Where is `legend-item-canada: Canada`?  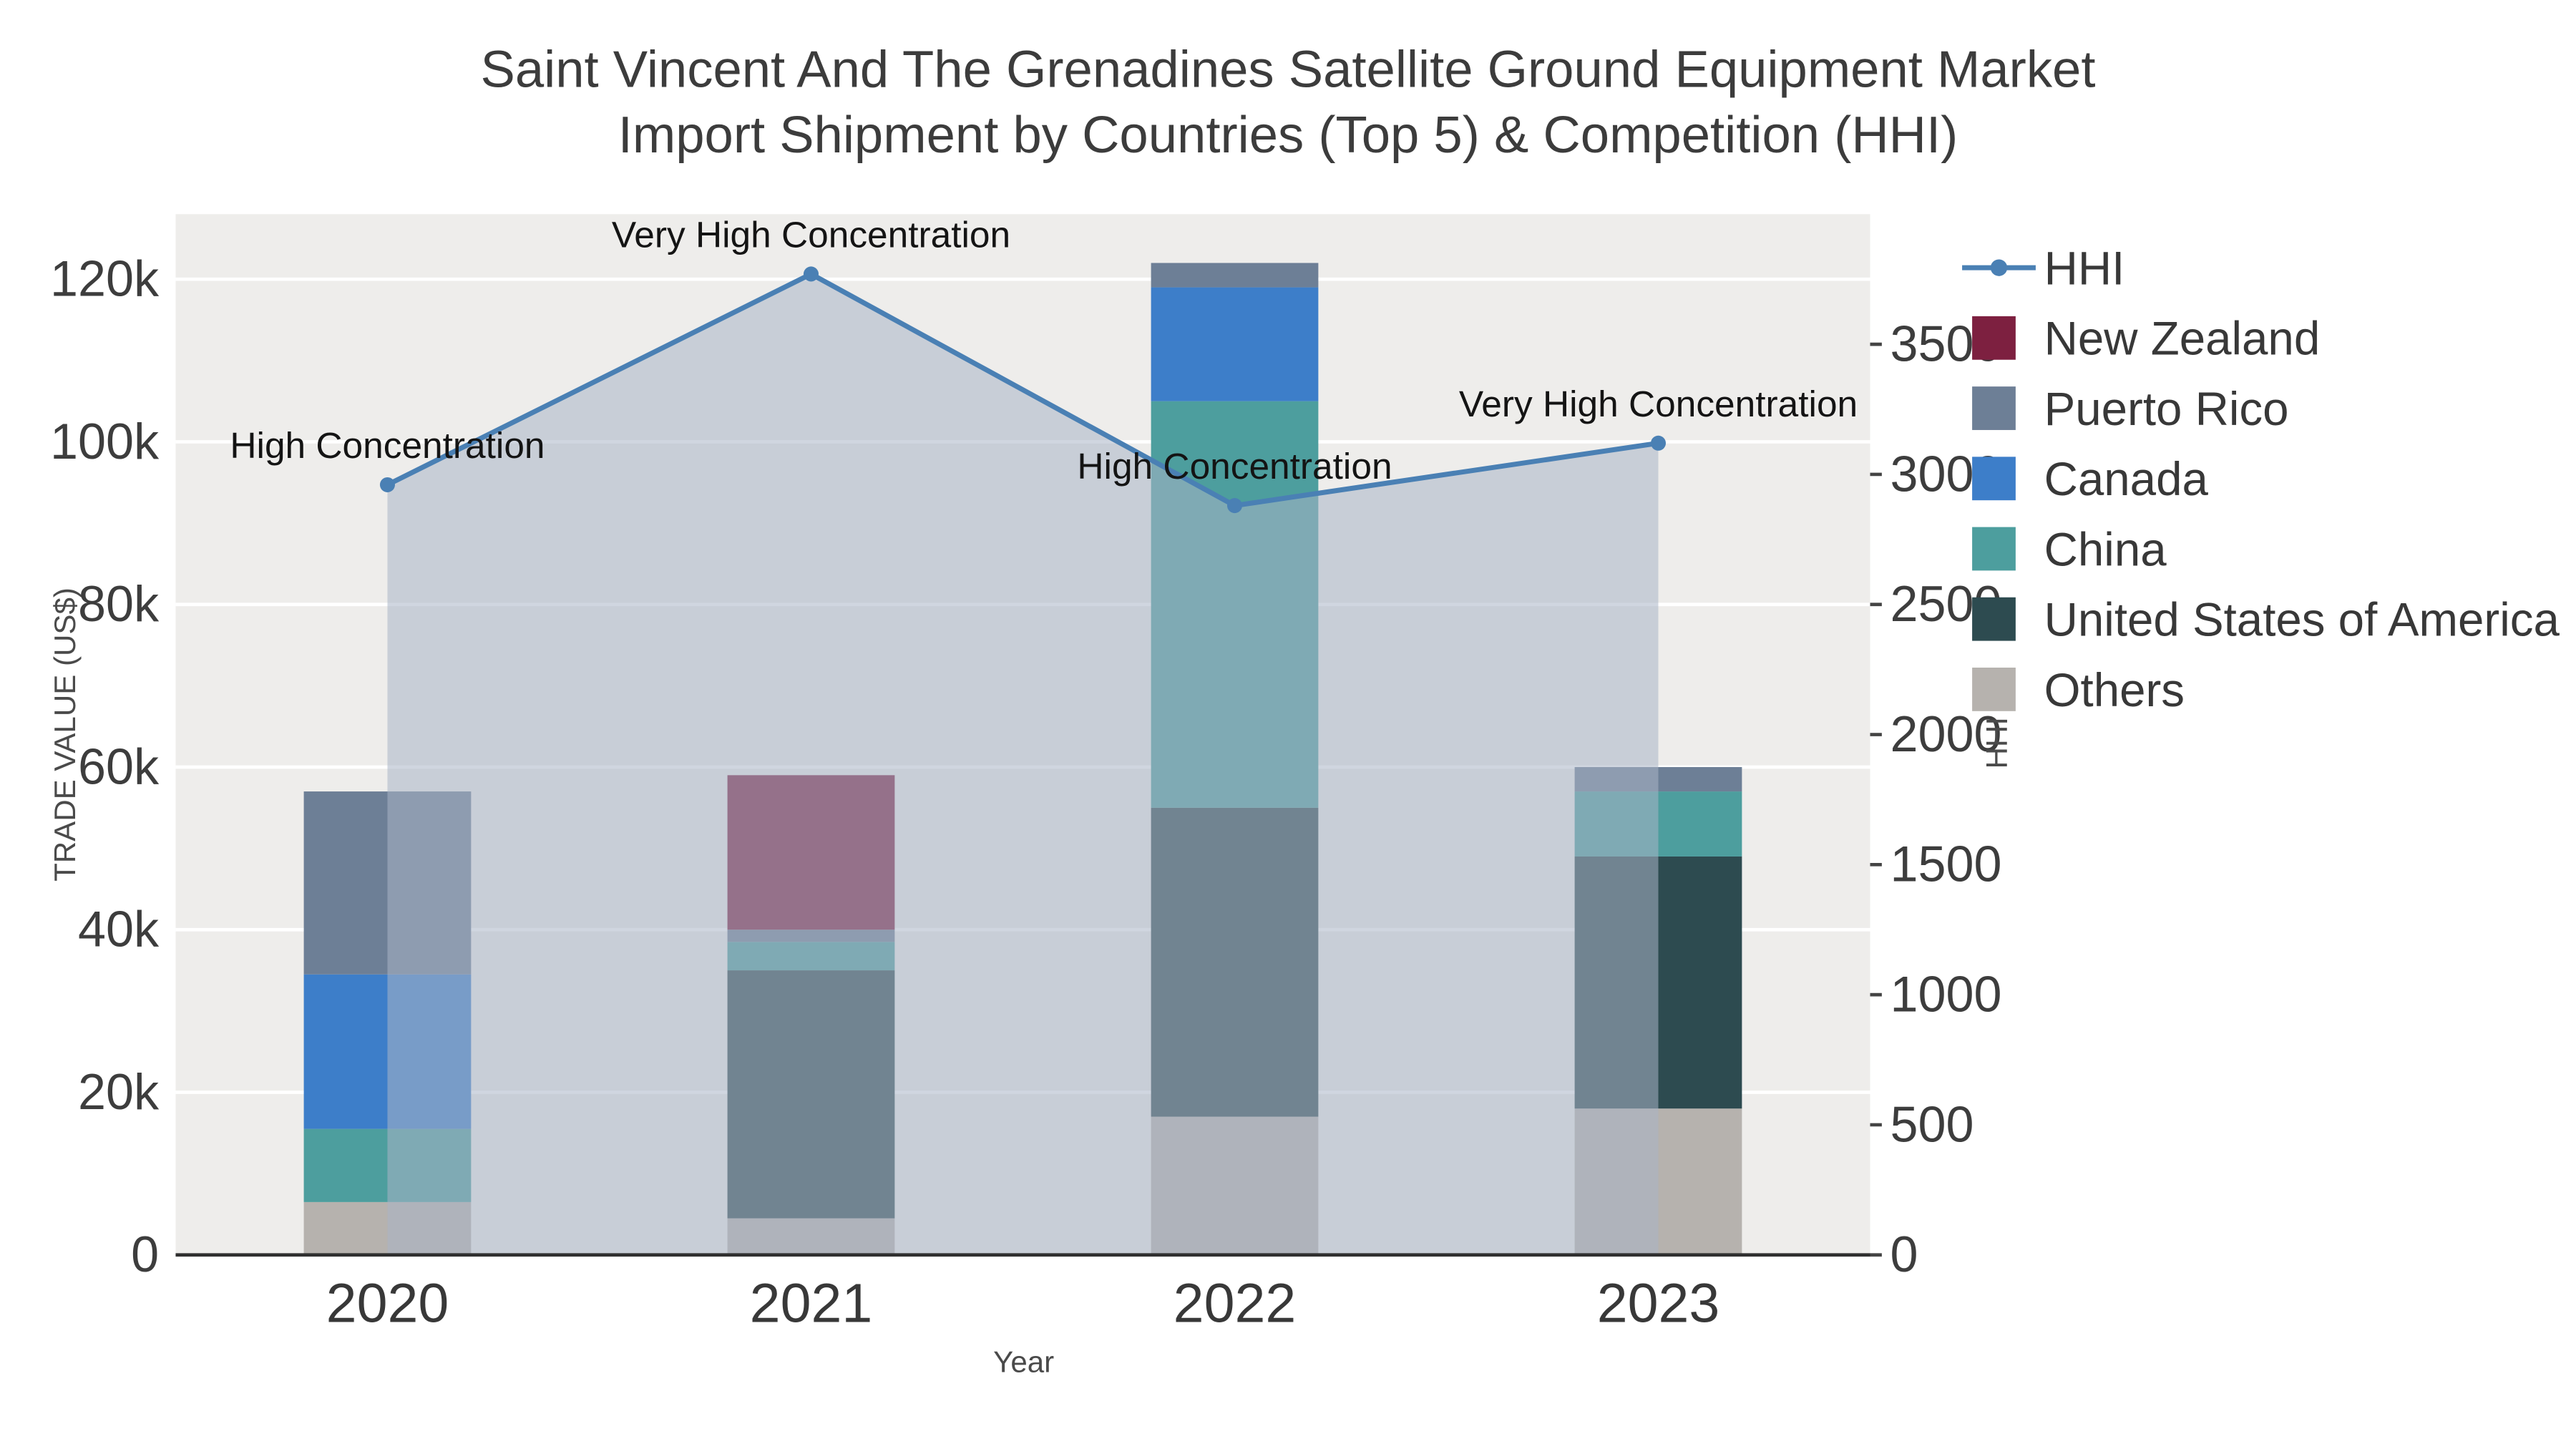
legend-item-canada: Canada is located at coordinates (2090, 479).